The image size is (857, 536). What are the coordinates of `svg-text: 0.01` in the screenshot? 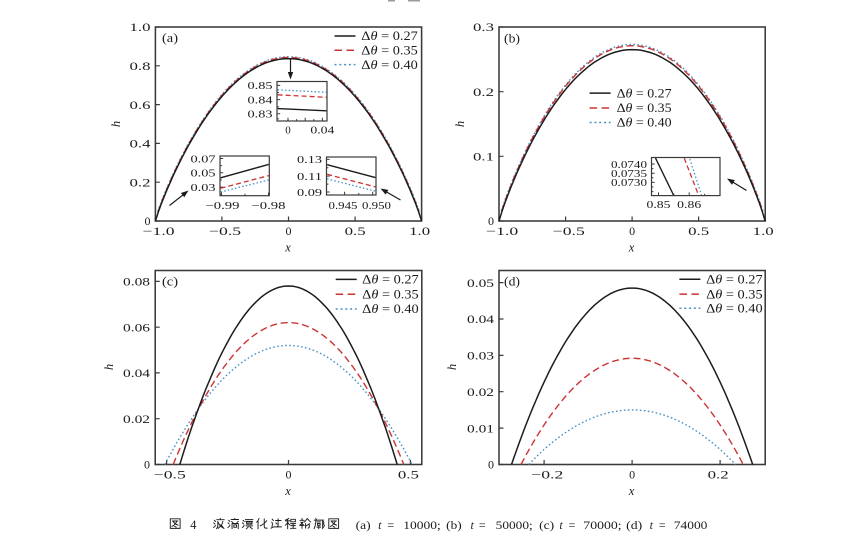 It's located at (480, 428).